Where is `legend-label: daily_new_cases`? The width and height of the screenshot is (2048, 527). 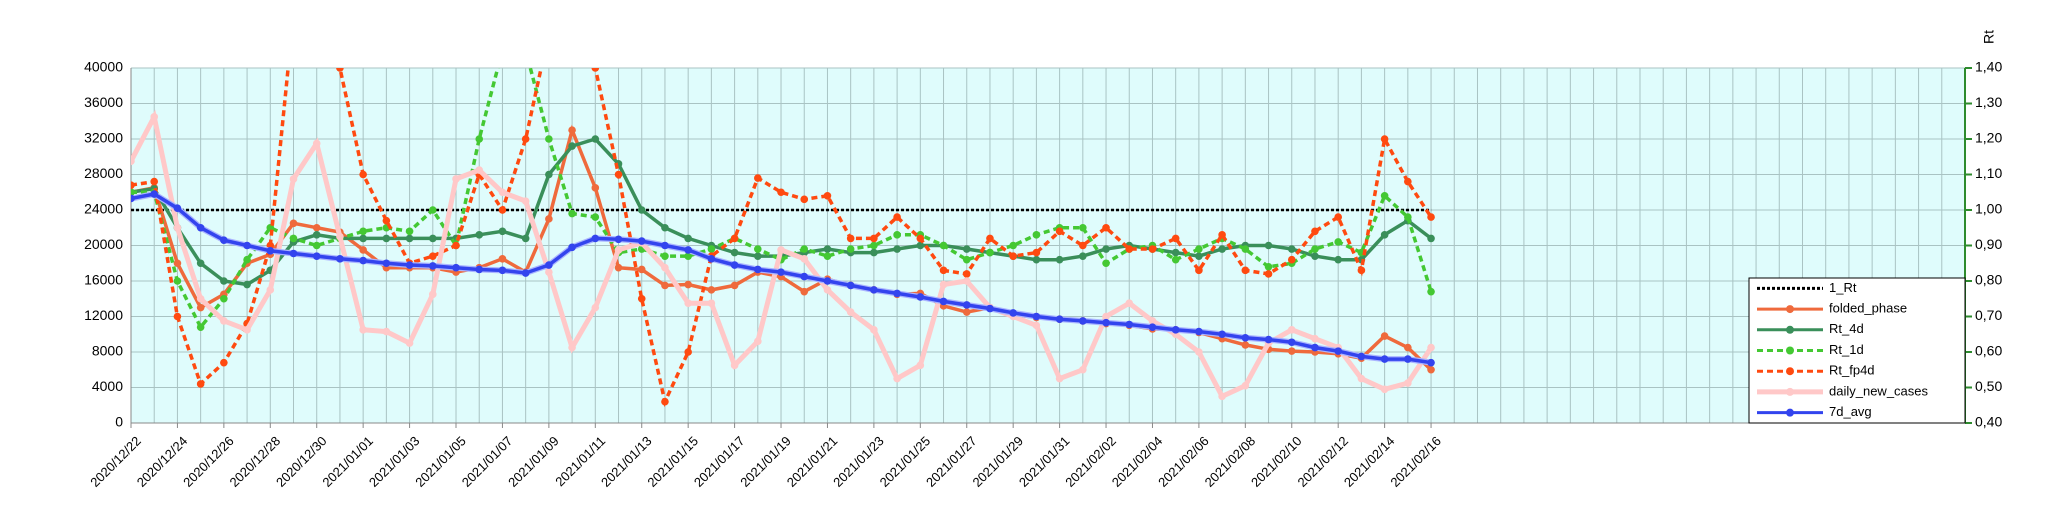 legend-label: daily_new_cases is located at coordinates (1879, 390).